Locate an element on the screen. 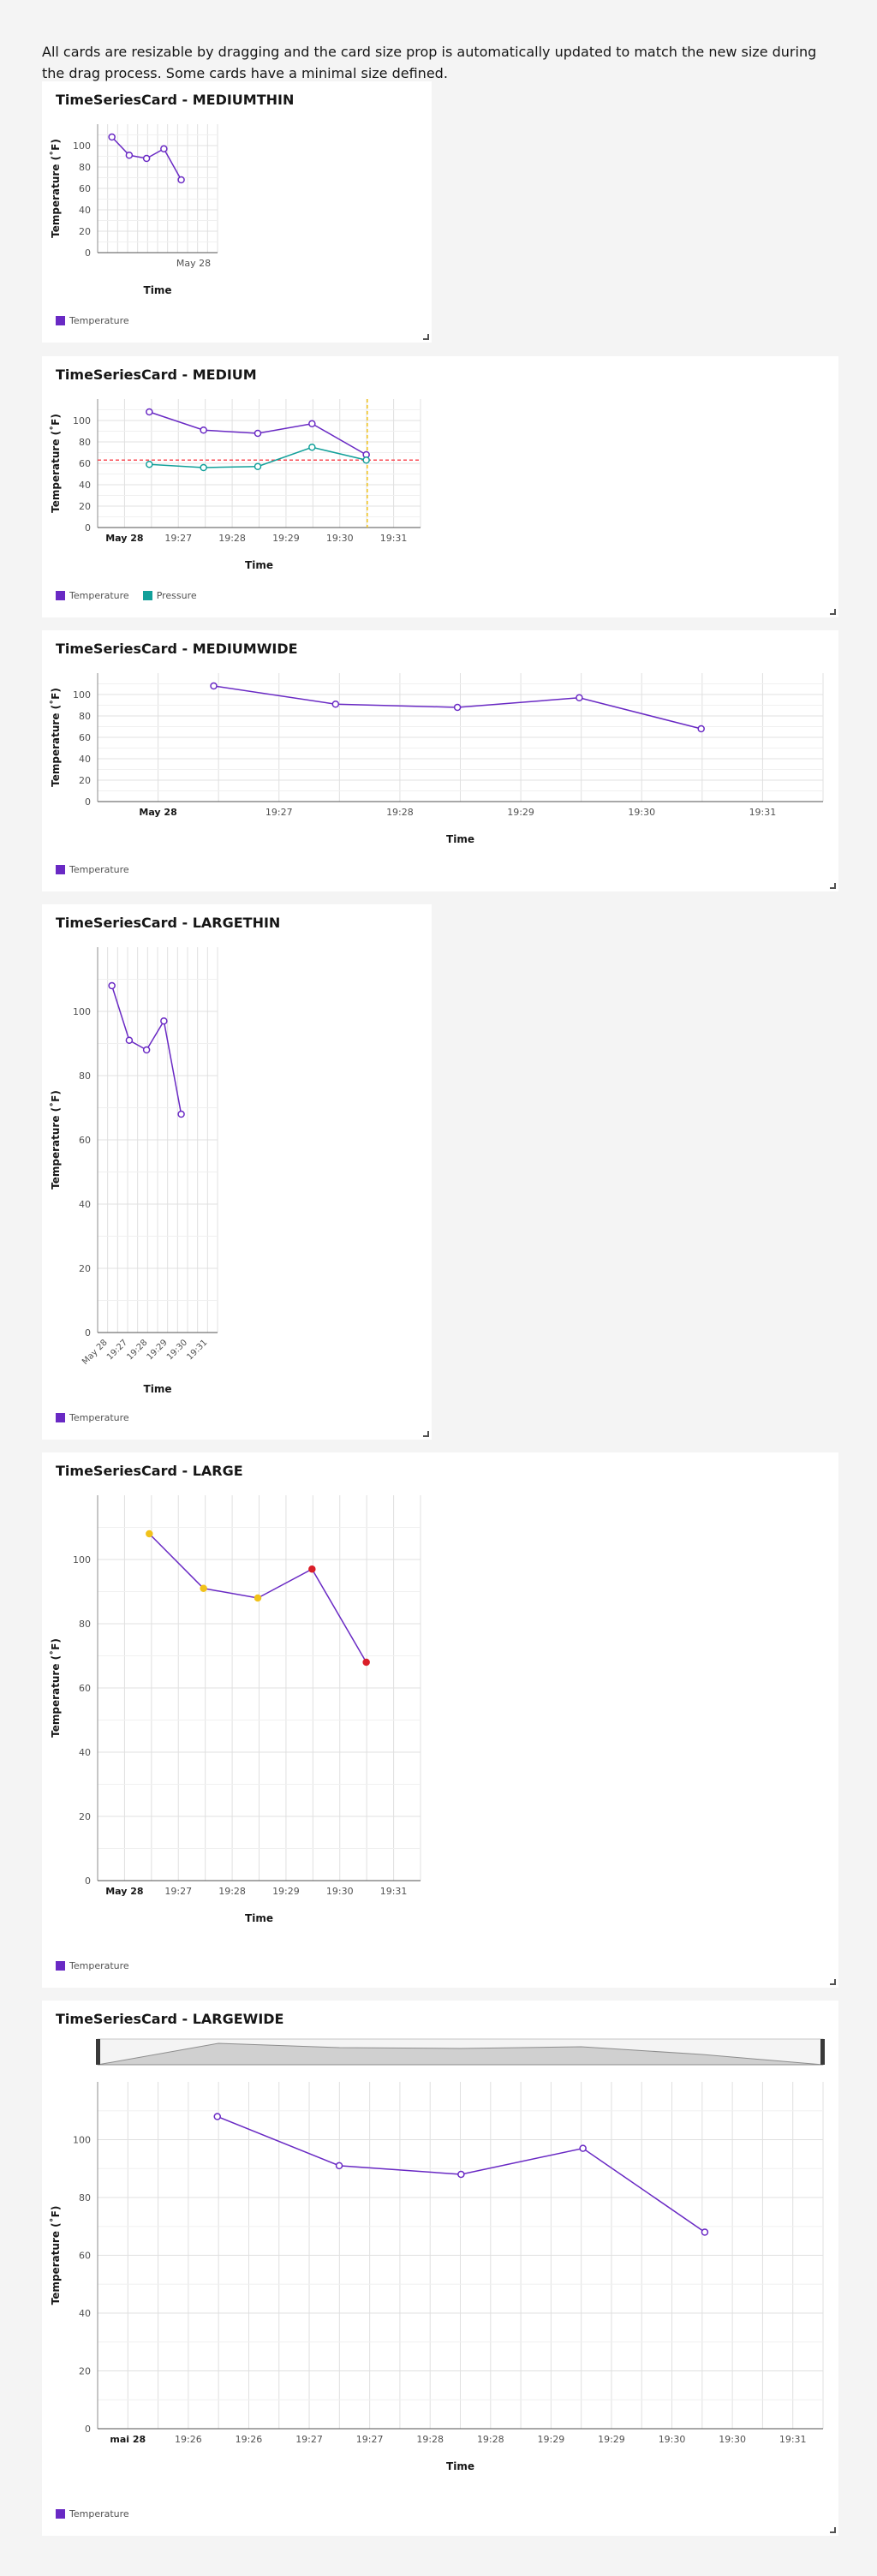 The height and width of the screenshot is (2576, 877). legend-label: Pressure is located at coordinates (176, 595).